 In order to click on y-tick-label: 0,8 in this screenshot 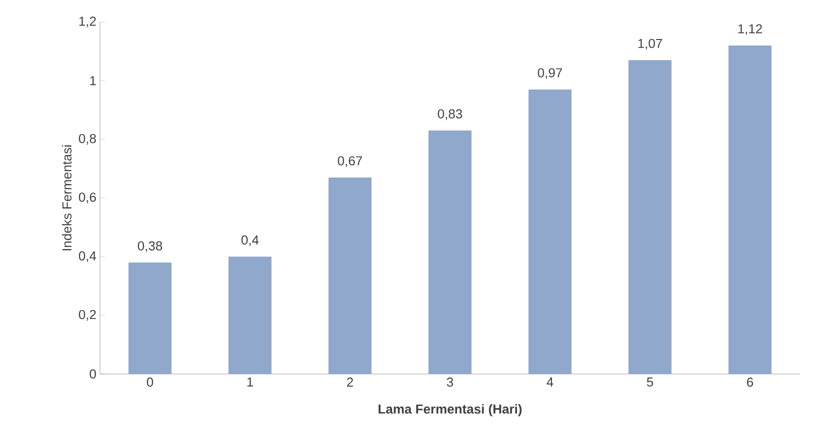, I will do `click(87, 139)`.